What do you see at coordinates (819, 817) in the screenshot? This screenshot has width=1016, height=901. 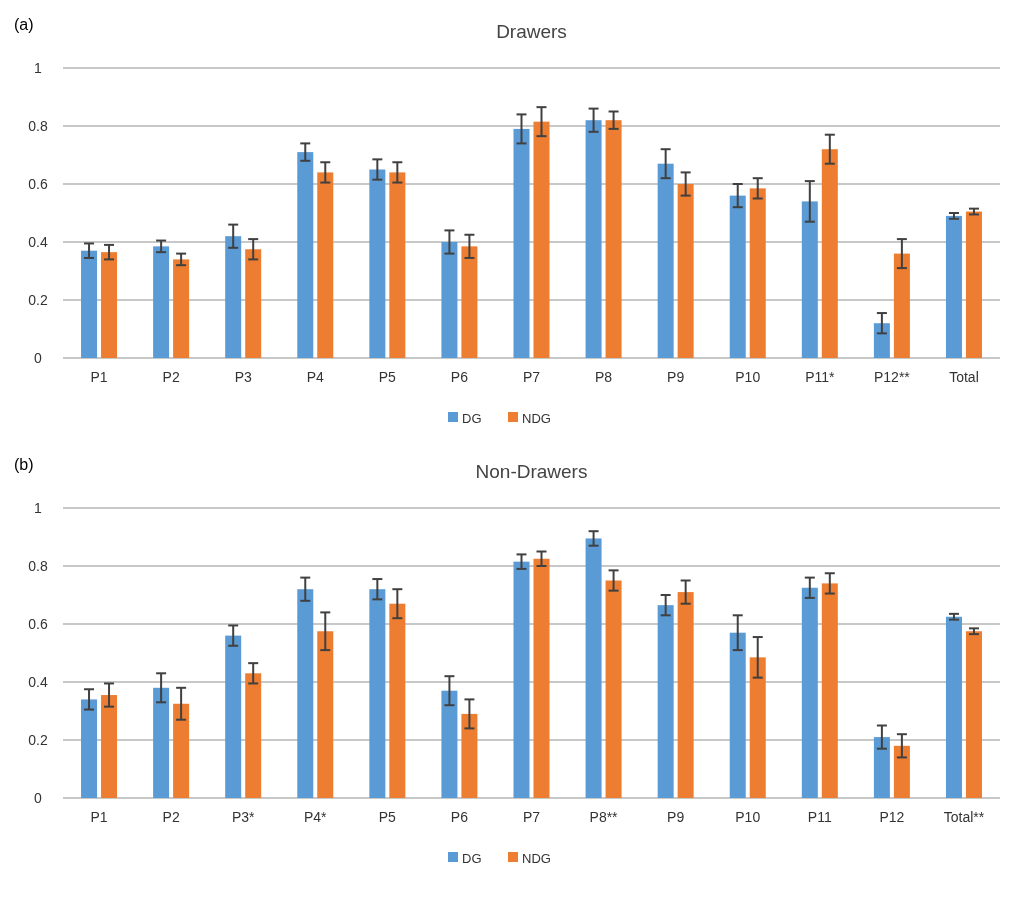 I see `x-tick-label: P11` at bounding box center [819, 817].